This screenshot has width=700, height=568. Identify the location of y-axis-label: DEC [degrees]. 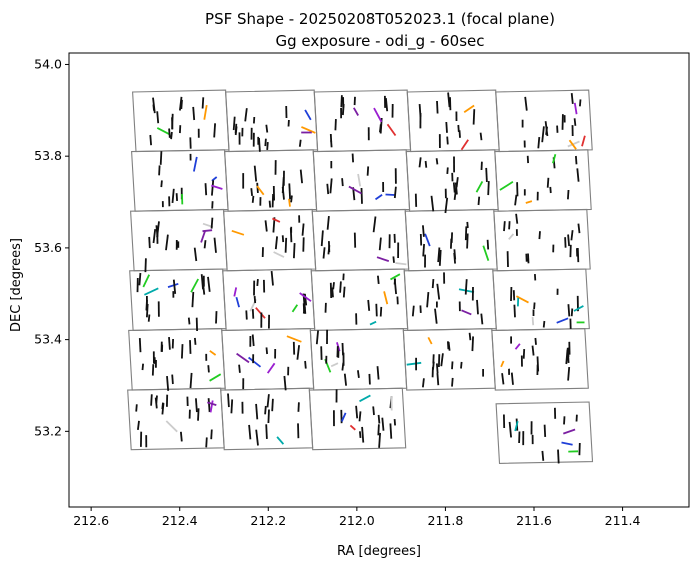
(16, 285).